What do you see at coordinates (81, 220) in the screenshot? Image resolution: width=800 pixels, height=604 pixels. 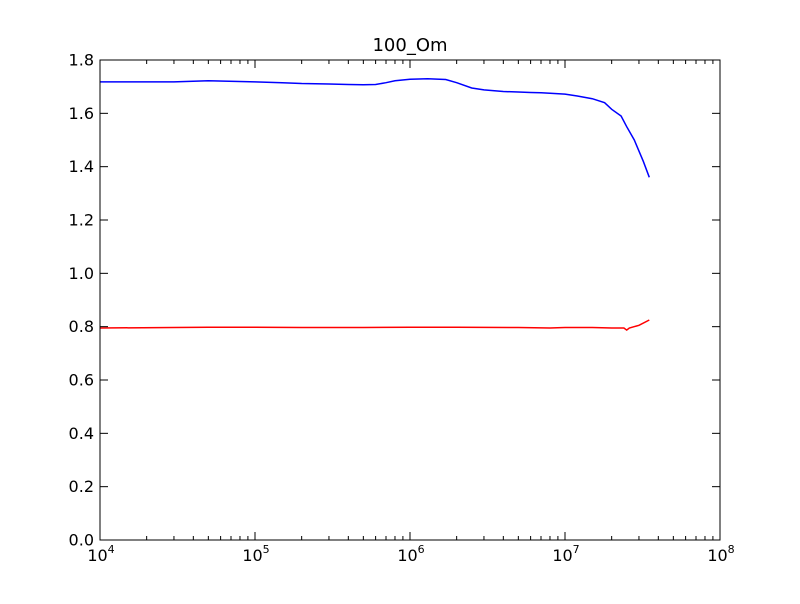 I see `y-tick-label: 1.2` at bounding box center [81, 220].